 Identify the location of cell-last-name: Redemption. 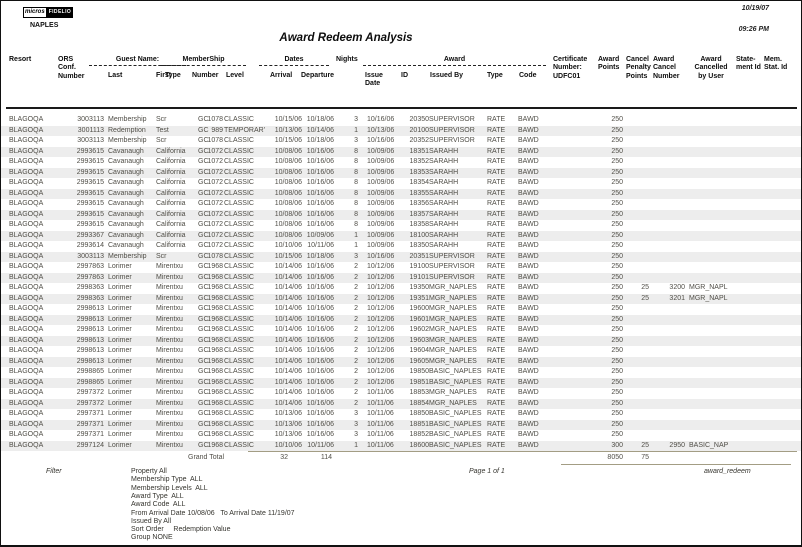
(127, 130).